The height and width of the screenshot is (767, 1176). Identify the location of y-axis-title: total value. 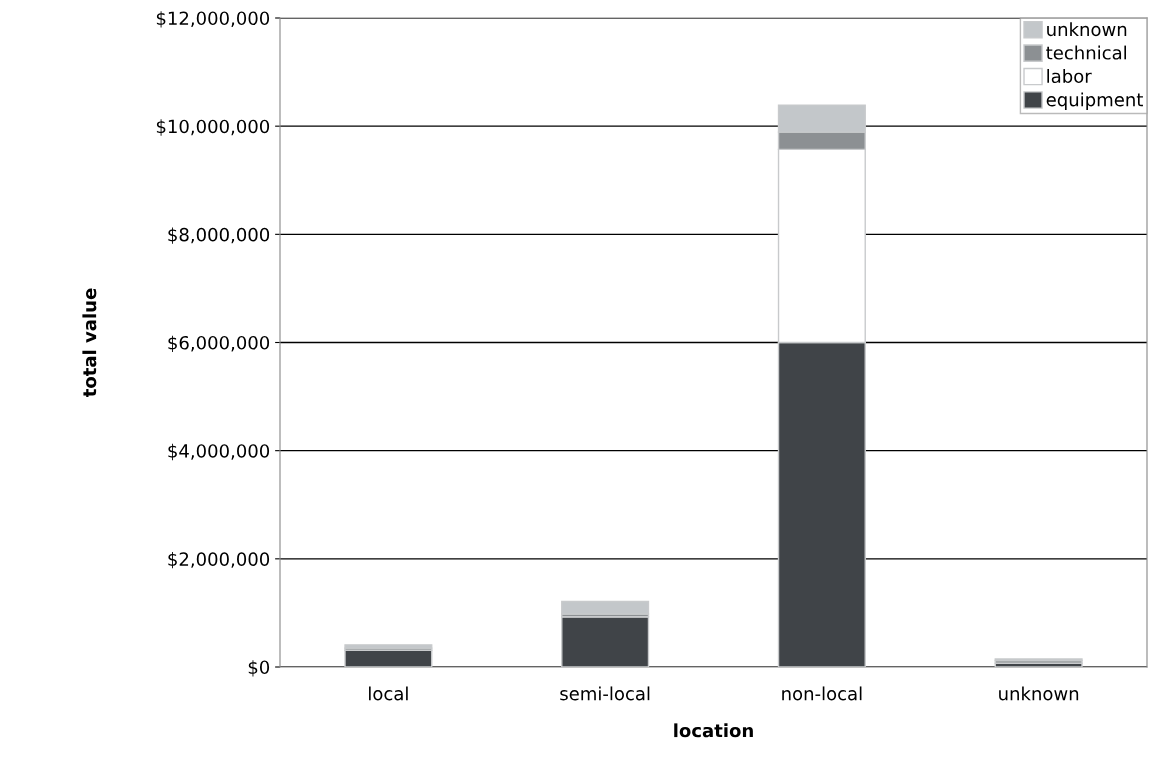
(89, 343).